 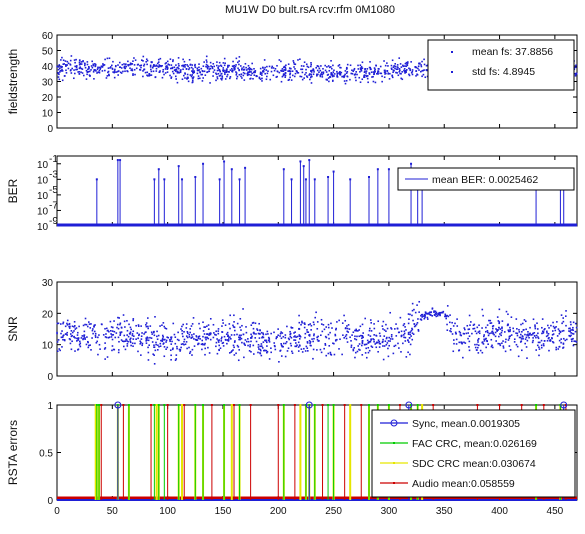 What do you see at coordinates (113, 511) in the screenshot?
I see `x-tick-label: 50` at bounding box center [113, 511].